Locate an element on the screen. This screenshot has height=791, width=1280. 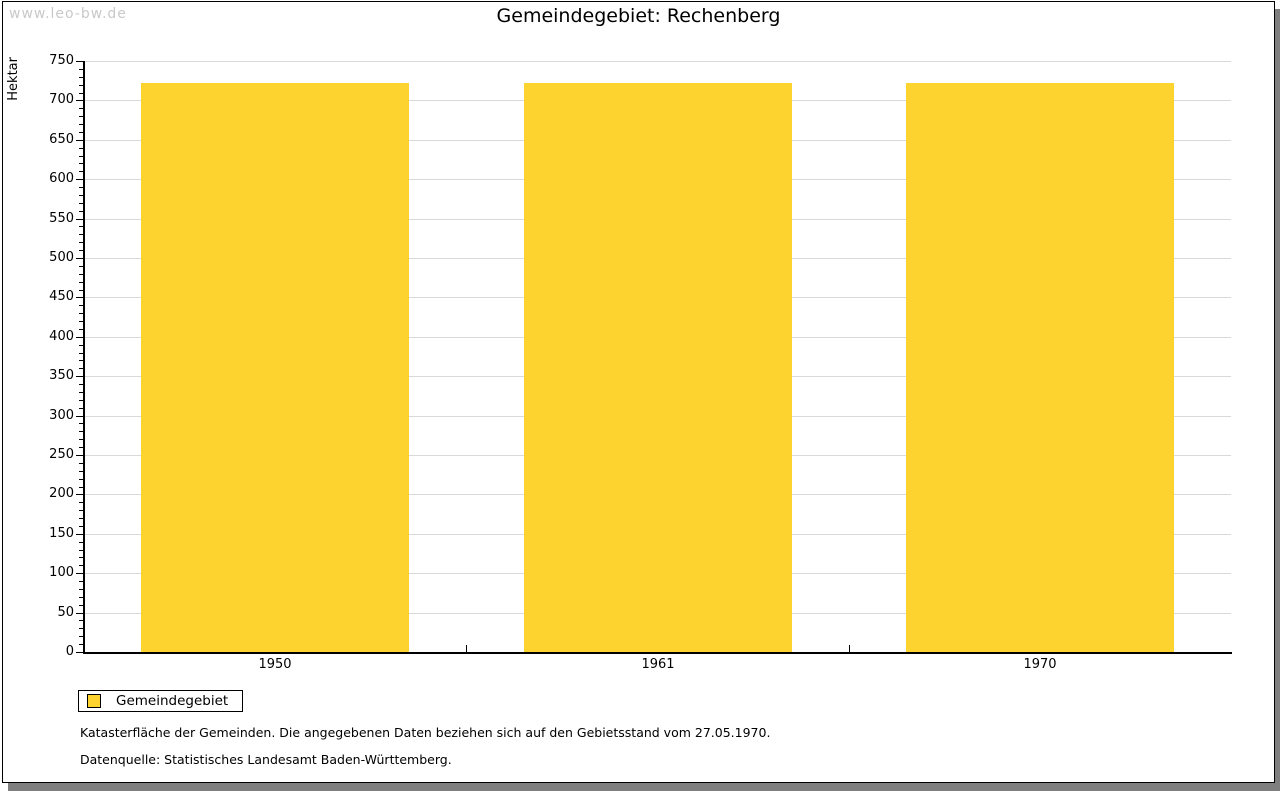
legend: Gemeindegebiet is located at coordinates (161, 701).